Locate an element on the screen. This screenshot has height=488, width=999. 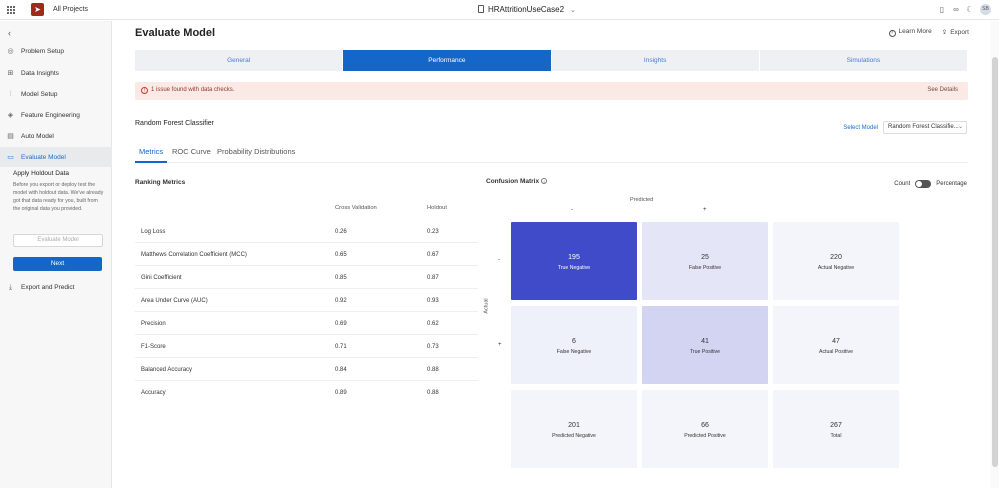
confusion-cell-label: Predicted Negative is located at coordinates (574, 436).